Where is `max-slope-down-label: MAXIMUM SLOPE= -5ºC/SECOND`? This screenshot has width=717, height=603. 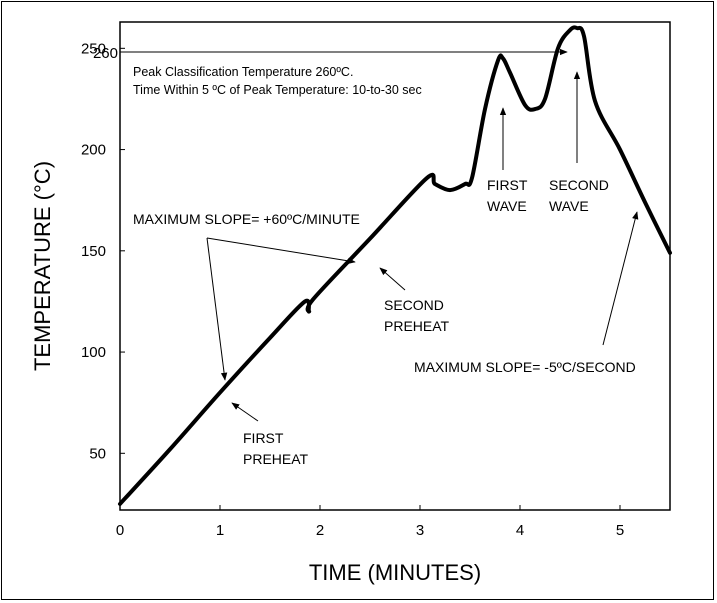 max-slope-down-label: MAXIMUM SLOPE= -5ºC/SECOND is located at coordinates (525, 367).